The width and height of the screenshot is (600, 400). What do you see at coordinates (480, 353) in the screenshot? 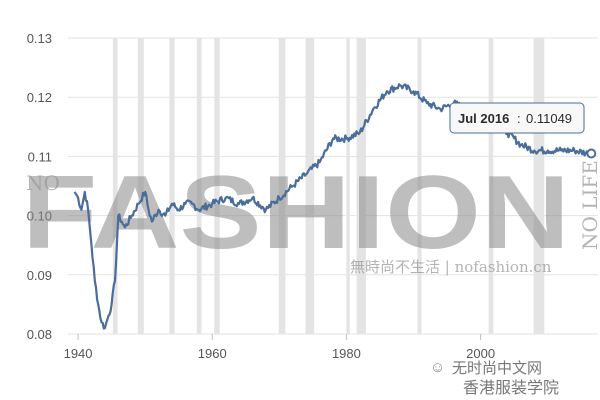
I see `x-tick-label: 2000` at bounding box center [480, 353].